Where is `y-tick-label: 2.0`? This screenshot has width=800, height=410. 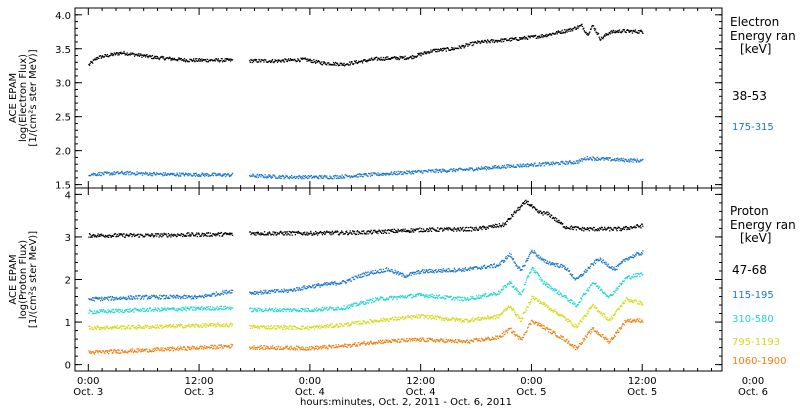 y-tick-label: 2.0 is located at coordinates (63, 152).